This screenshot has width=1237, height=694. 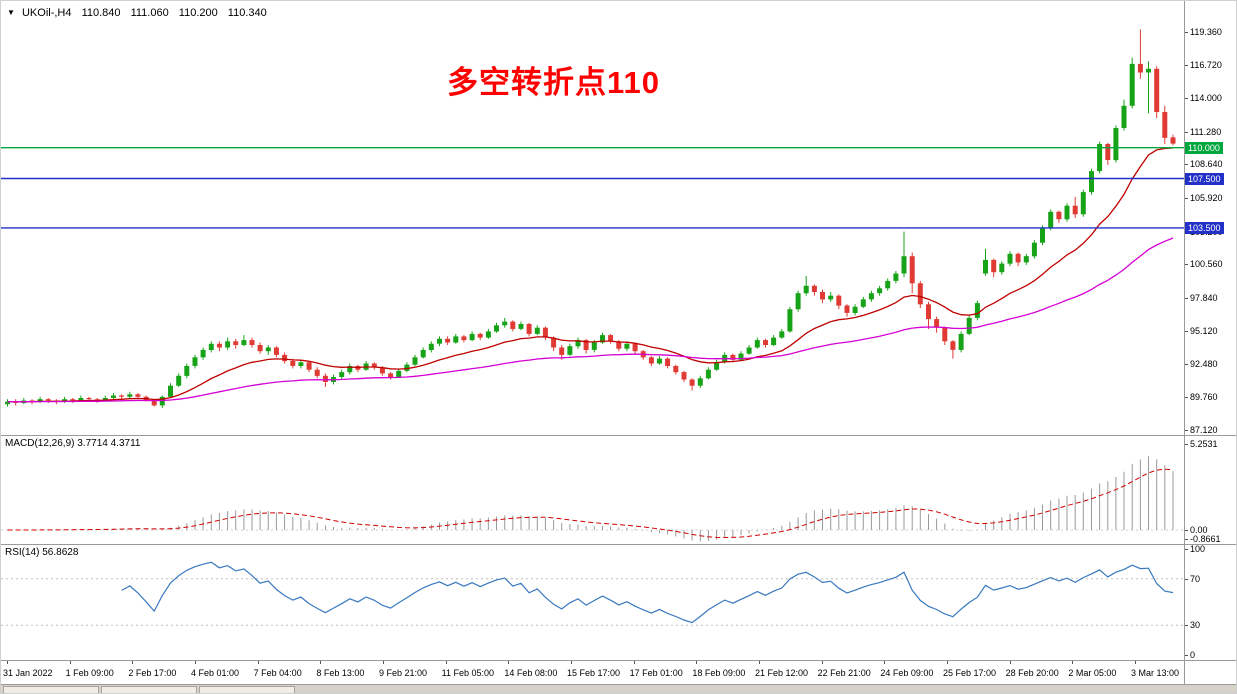 I want to click on time-tick-label: 2 Feb 17:00, so click(x=152, y=673).